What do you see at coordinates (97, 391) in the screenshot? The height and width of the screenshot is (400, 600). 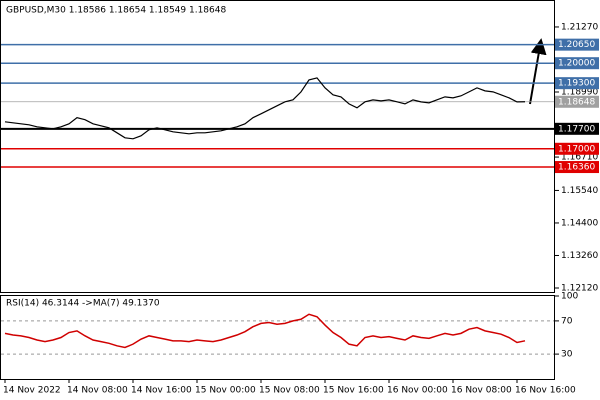 I see `x-tick-label: 14 Nov 08:00` at bounding box center [97, 391].